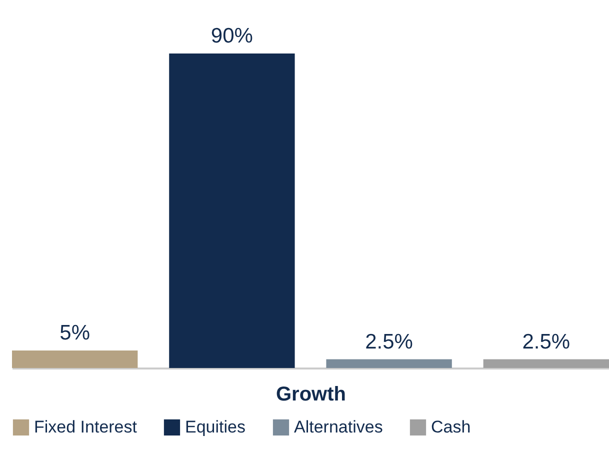  What do you see at coordinates (338, 426) in the screenshot?
I see `legend-label: Alternatives` at bounding box center [338, 426].